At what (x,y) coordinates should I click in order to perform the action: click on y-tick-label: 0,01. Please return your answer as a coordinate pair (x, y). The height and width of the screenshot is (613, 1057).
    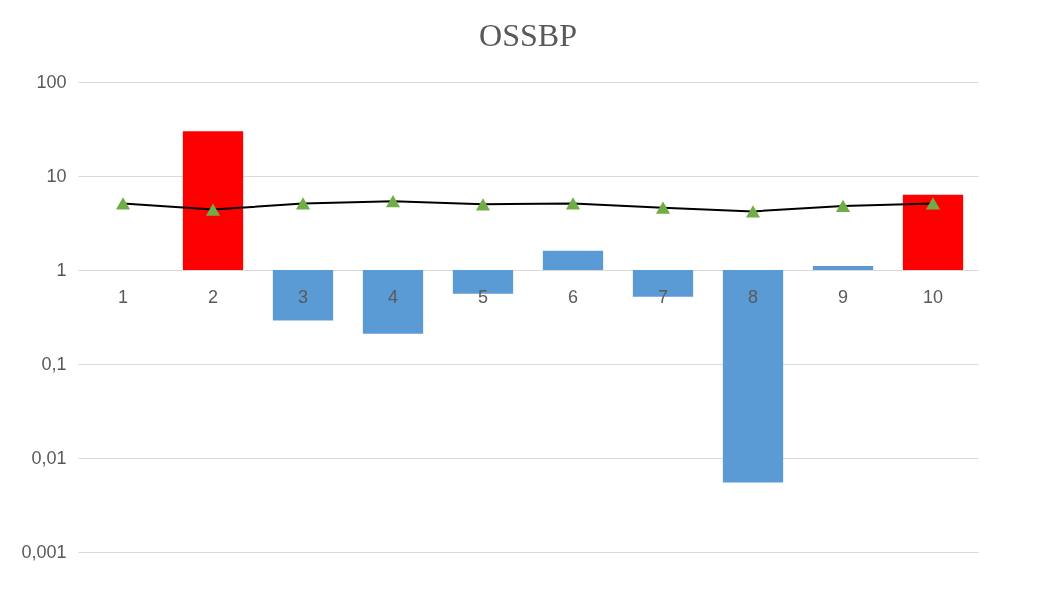
    Looking at the image, I should click on (49, 457).